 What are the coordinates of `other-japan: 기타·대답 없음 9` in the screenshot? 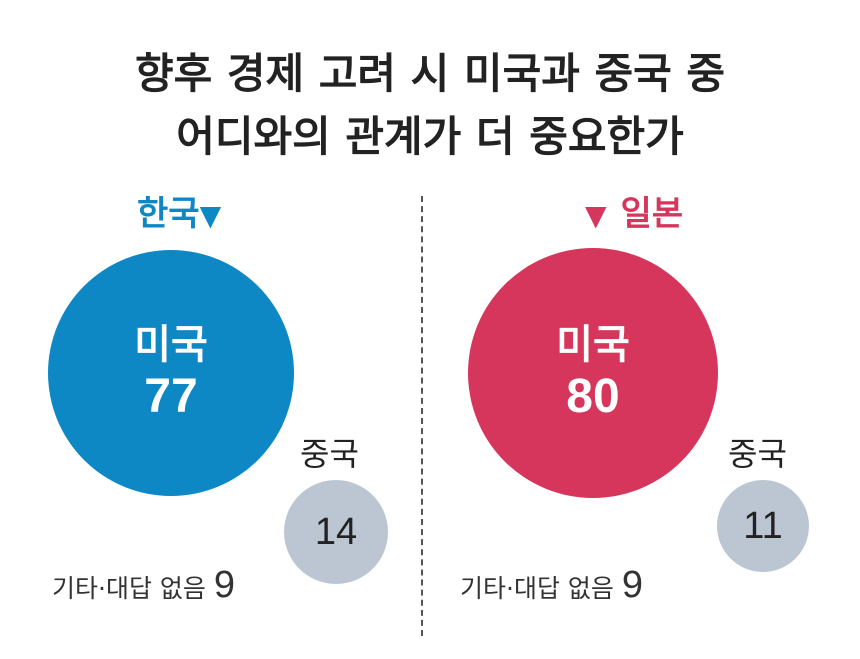 It's located at (551, 587).